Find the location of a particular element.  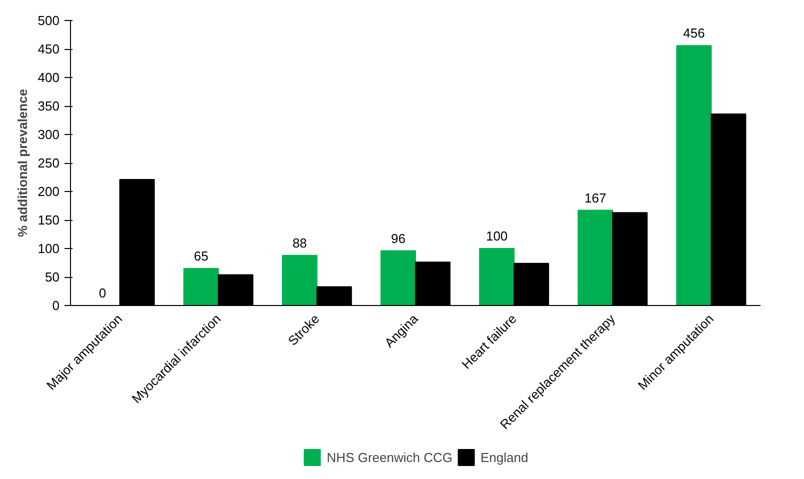

y-tick-label: 200 is located at coordinates (49, 191).